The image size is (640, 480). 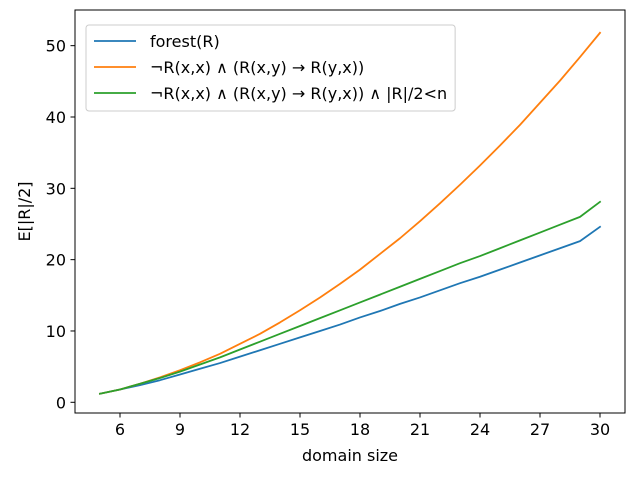 I want to click on x-axis-label: domain size, so click(x=350, y=455).